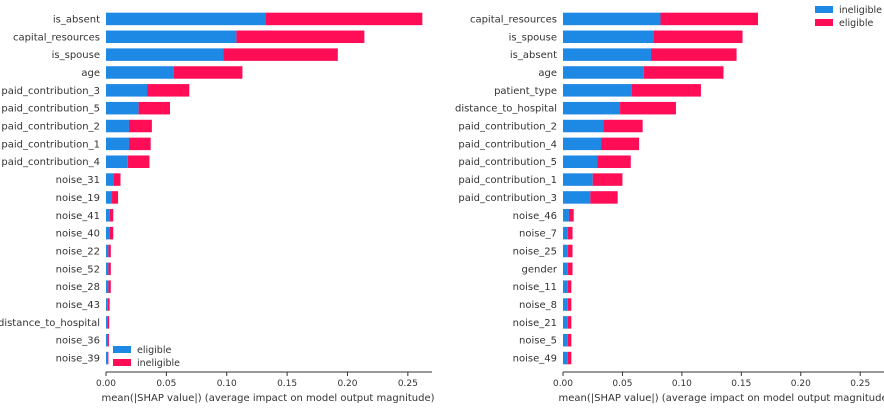 The width and height of the screenshot is (884, 410). Describe the element at coordinates (542, 322) in the screenshot. I see `feature-row: noise_21` at that location.